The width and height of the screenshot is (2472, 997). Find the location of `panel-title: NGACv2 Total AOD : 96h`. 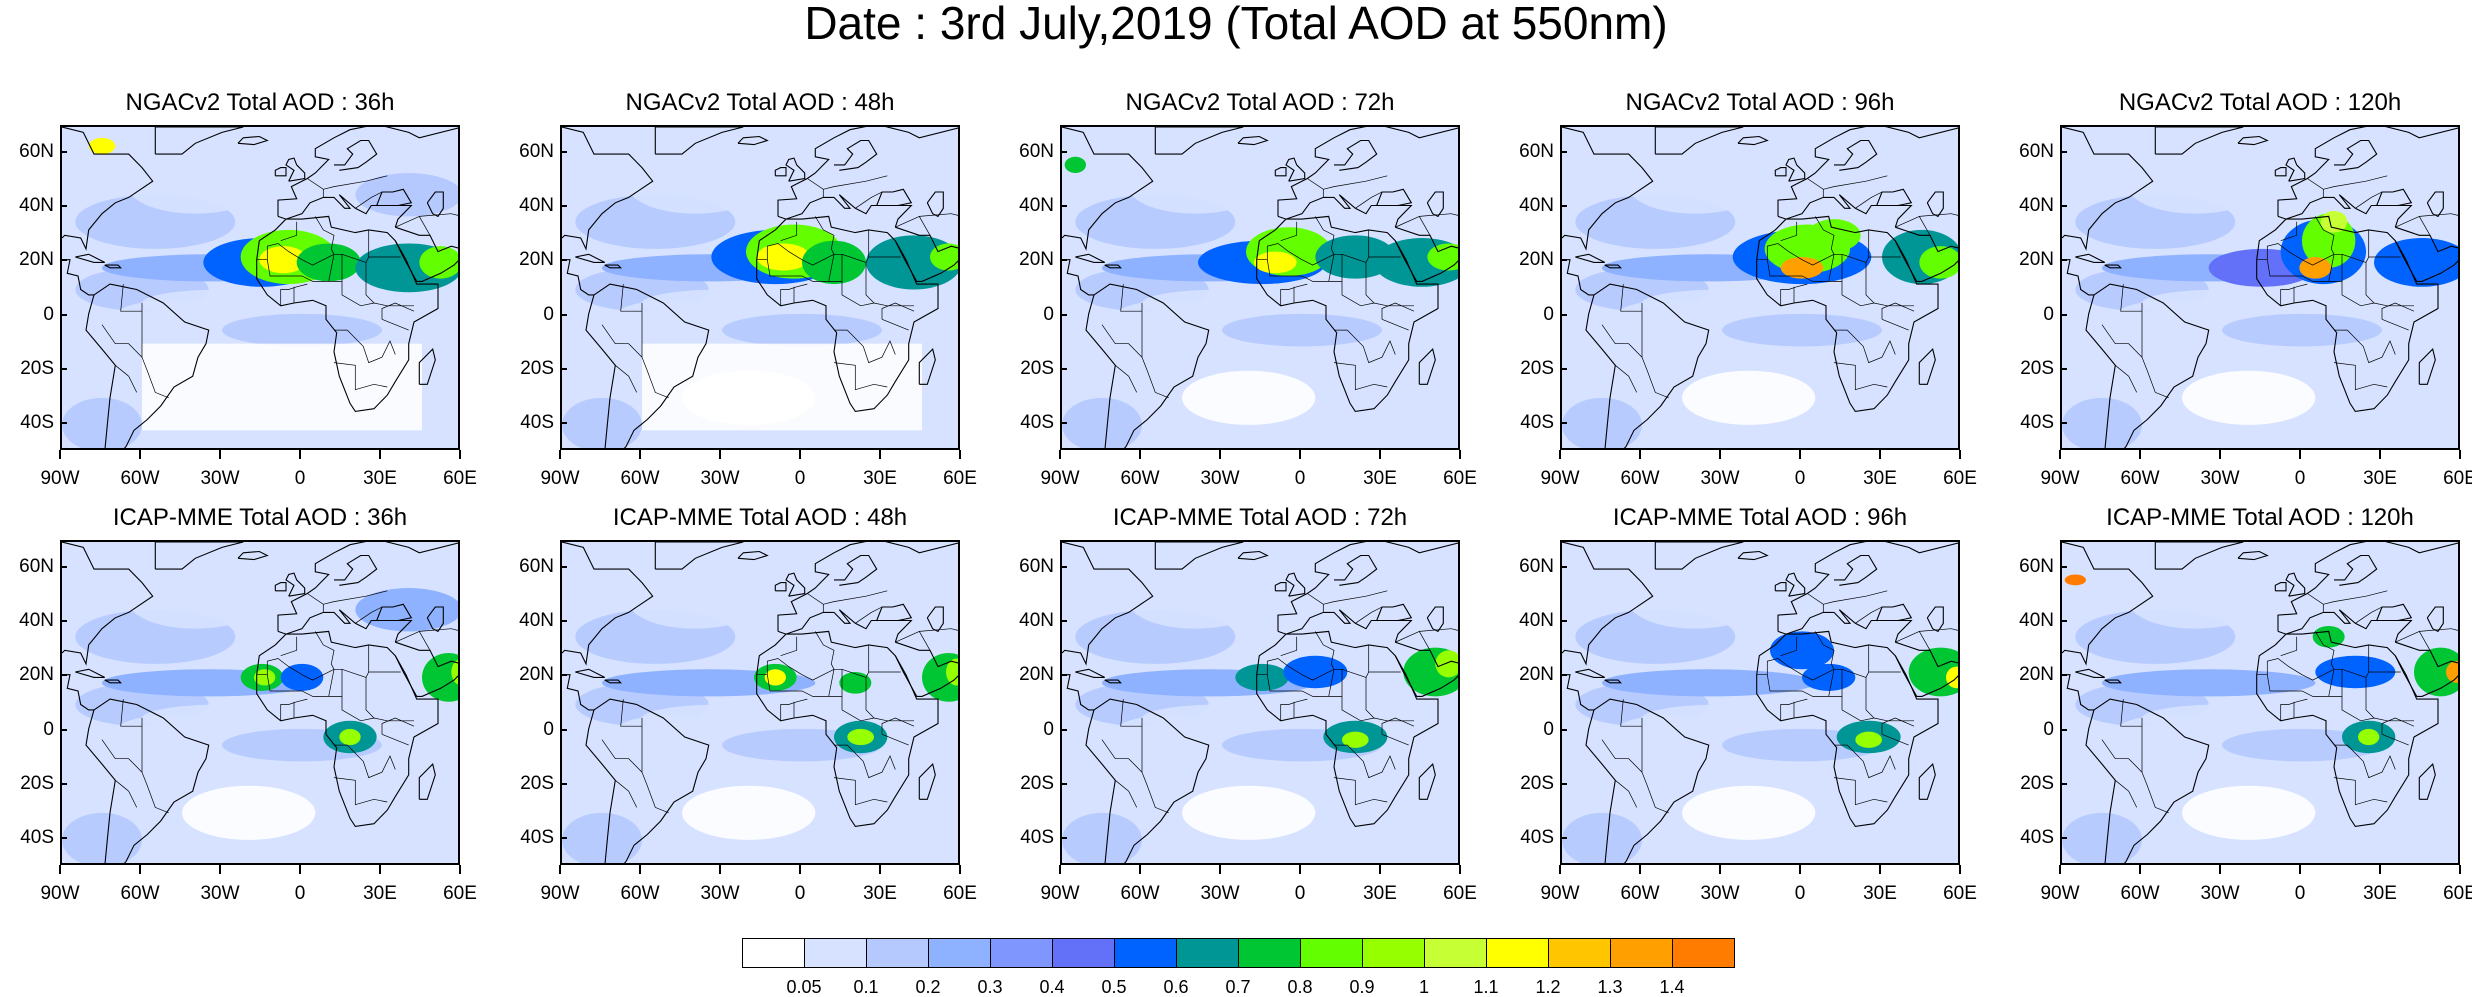

panel-title: NGACv2 Total AOD : 96h is located at coordinates (1760, 102).